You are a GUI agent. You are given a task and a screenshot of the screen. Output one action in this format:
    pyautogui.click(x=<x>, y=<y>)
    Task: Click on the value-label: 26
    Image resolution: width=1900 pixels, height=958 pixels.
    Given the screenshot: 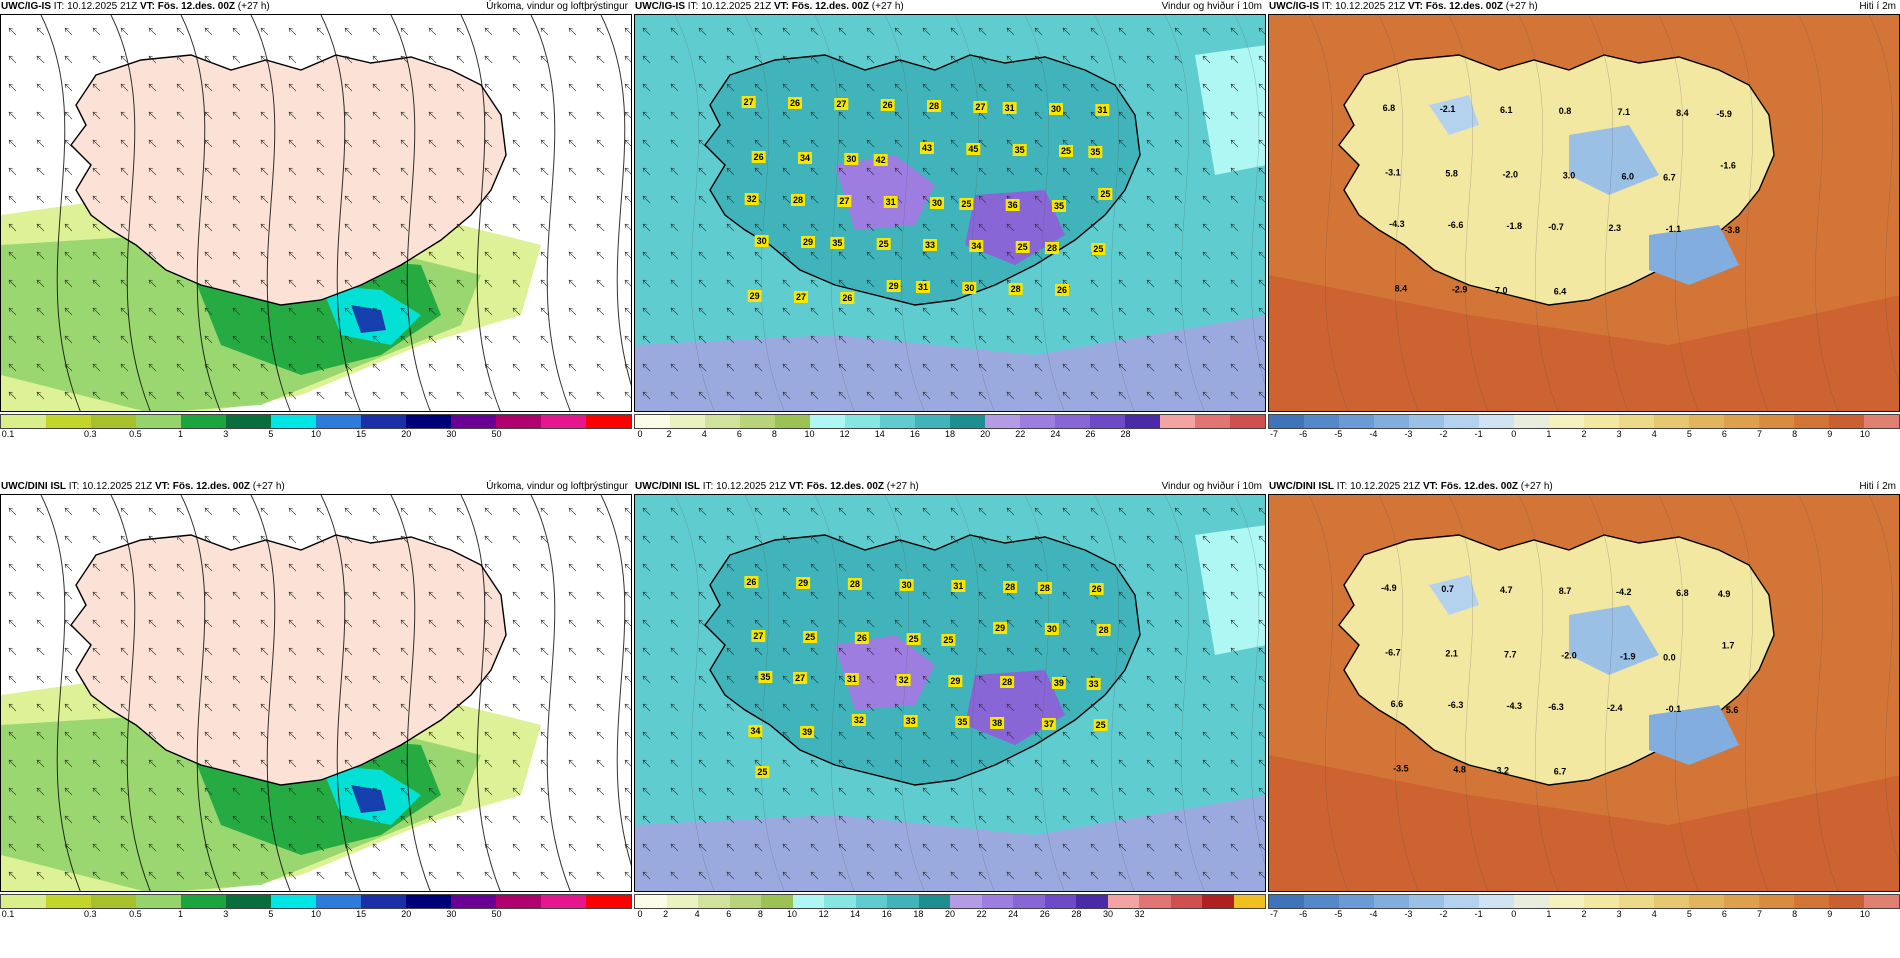 What is the action you would take?
    pyautogui.click(x=1062, y=290)
    